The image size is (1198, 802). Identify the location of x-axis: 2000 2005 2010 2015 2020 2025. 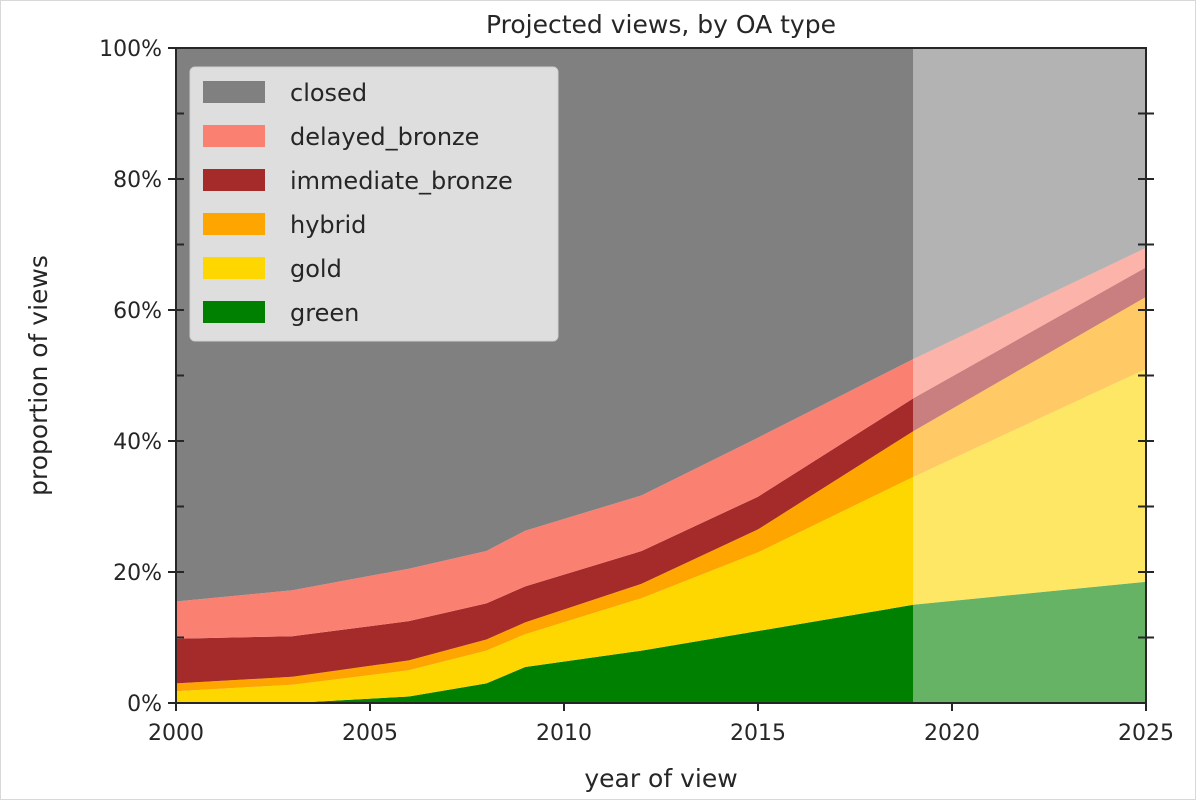
(661, 724).